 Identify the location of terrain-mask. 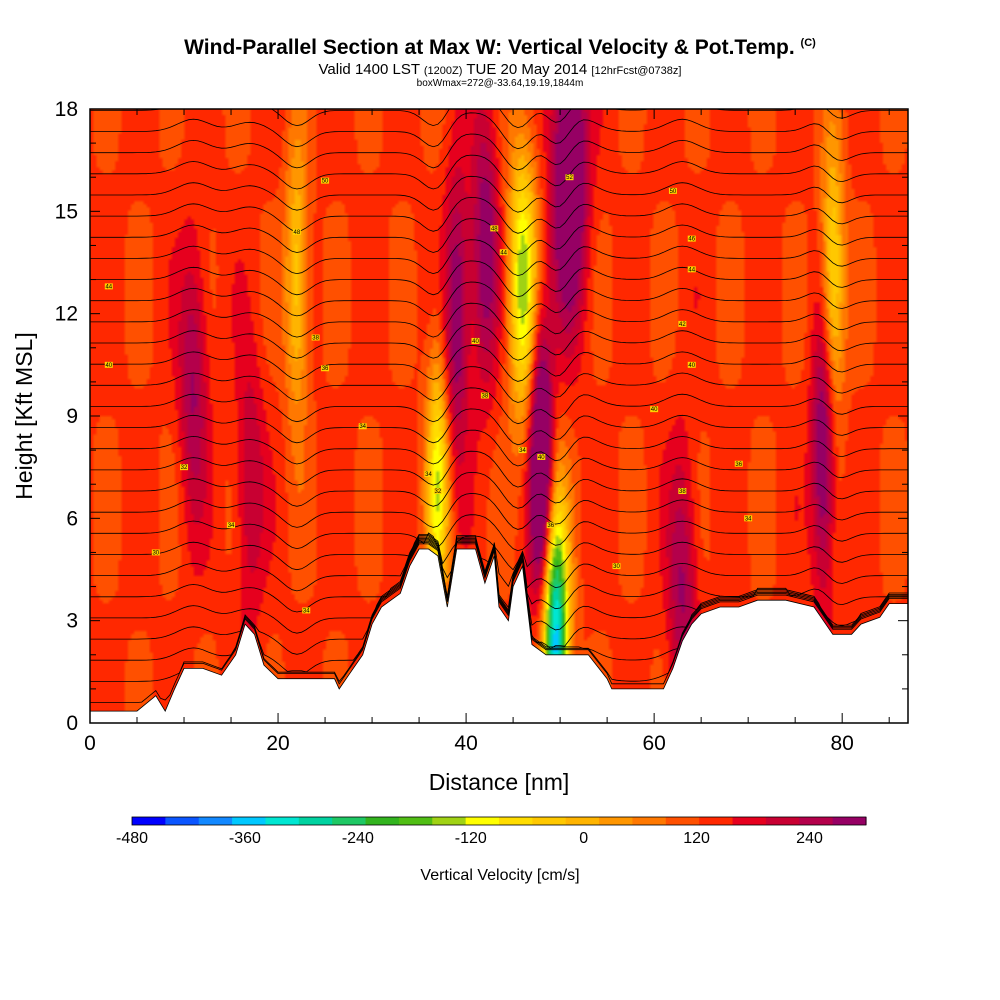
(499, 635).